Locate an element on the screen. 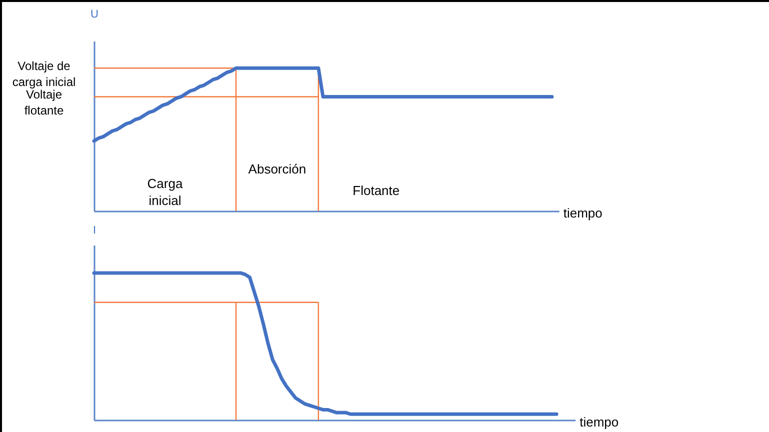  annotation: Absorción is located at coordinates (277, 169).